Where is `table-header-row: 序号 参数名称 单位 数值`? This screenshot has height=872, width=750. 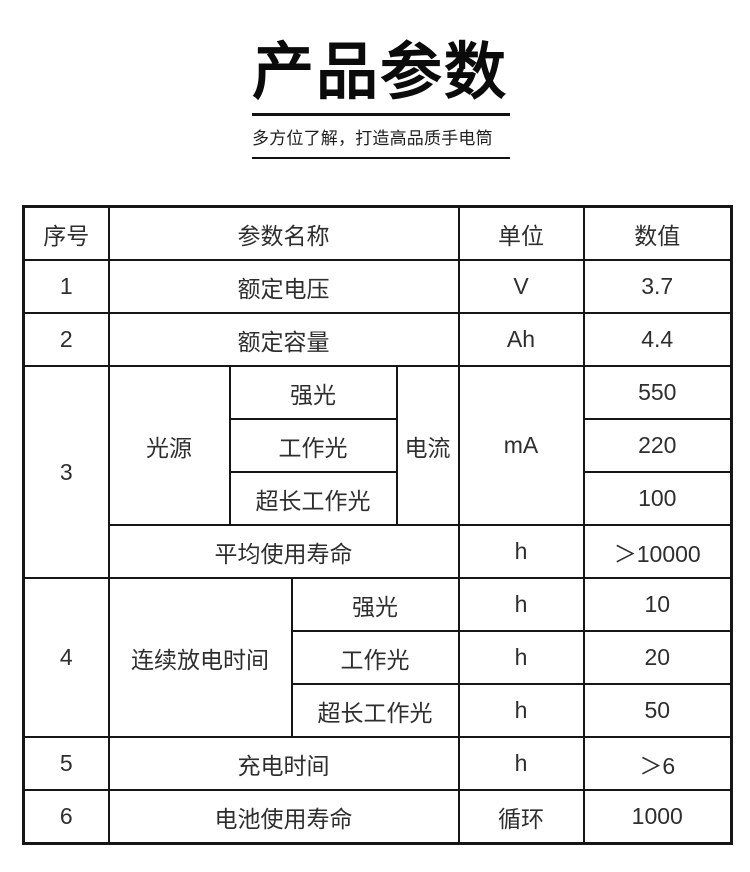
table-header-row: 序号 参数名称 单位 数值 is located at coordinates (377, 233).